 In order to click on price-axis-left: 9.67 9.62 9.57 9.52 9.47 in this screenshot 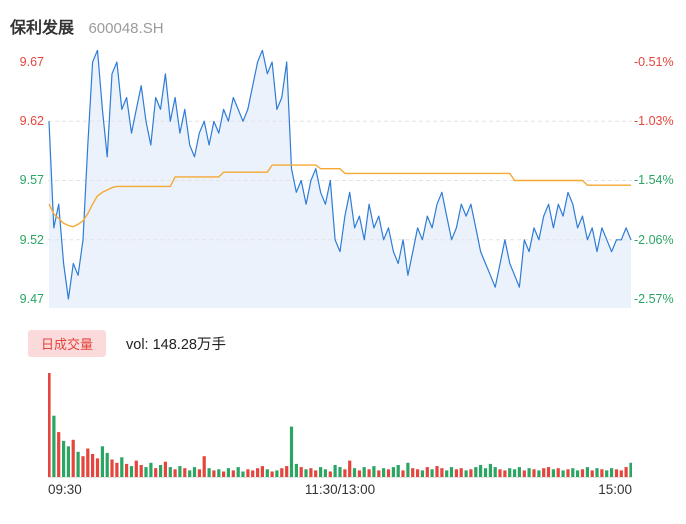, I will do `click(25, 160)`.